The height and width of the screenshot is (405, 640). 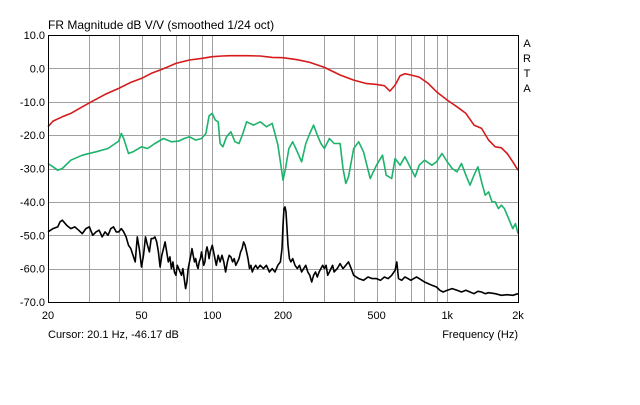 I want to click on x-tick-label: 1k, so click(x=447, y=316).